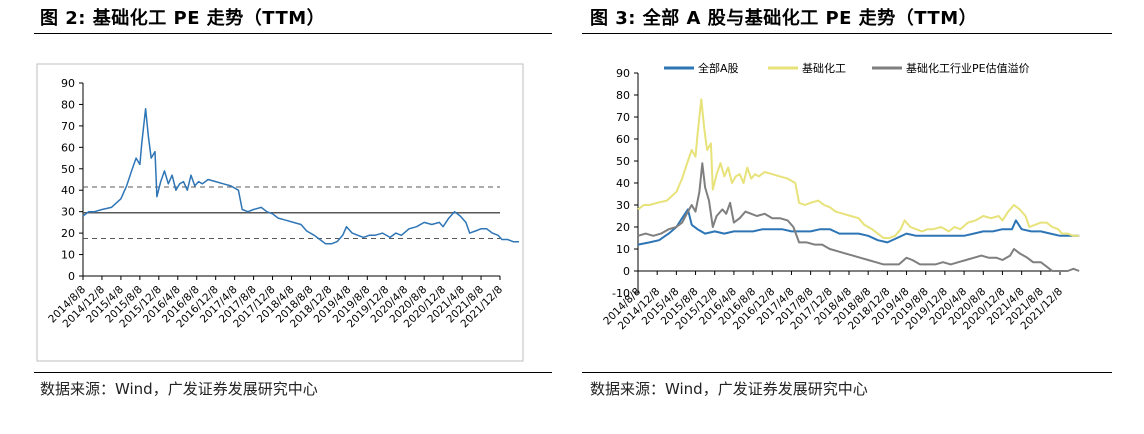  Describe the element at coordinates (179, 389) in the screenshot. I see `figure-2-source: 数据来源：Wind，广发证券发展研究中心` at that location.